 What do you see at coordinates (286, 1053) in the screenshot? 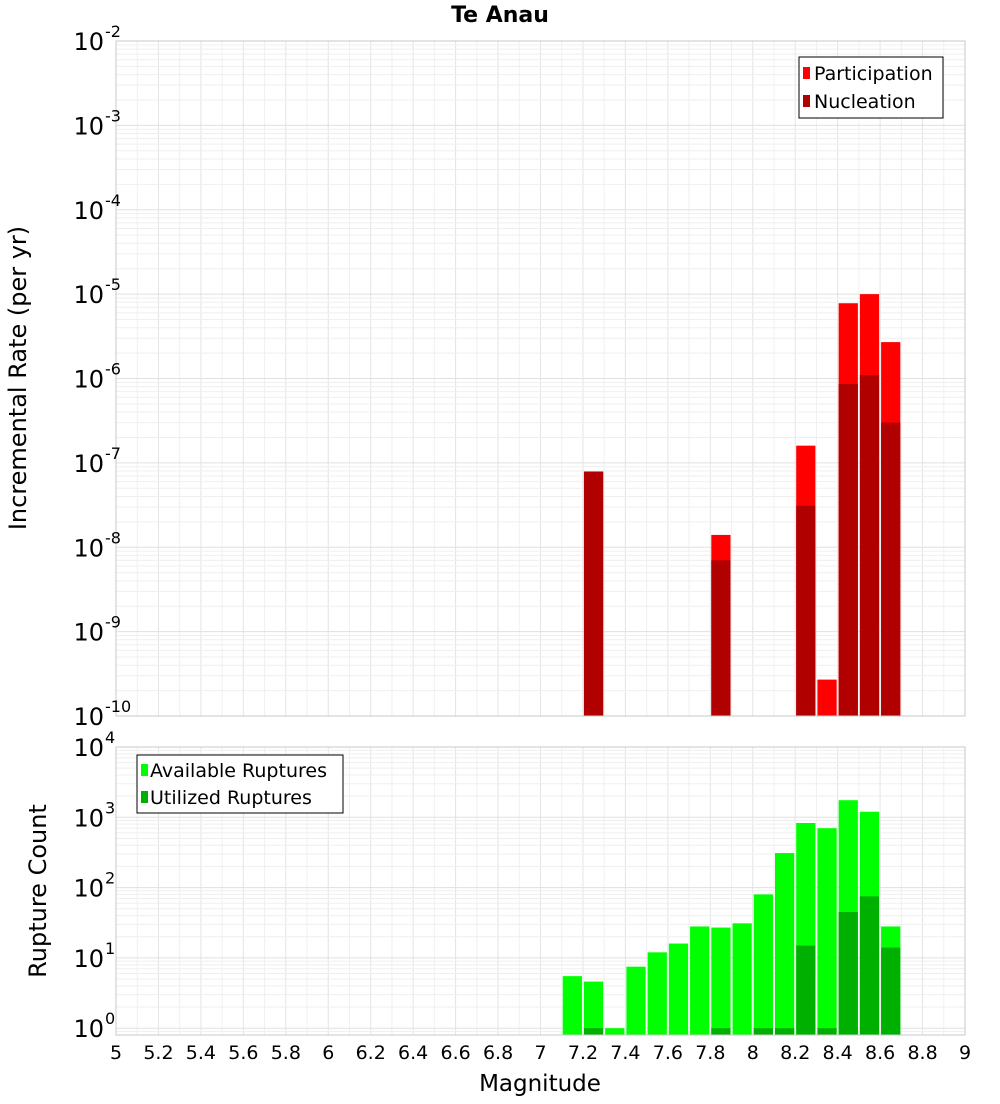
I see `x-tick-label: 5.8` at bounding box center [286, 1053].